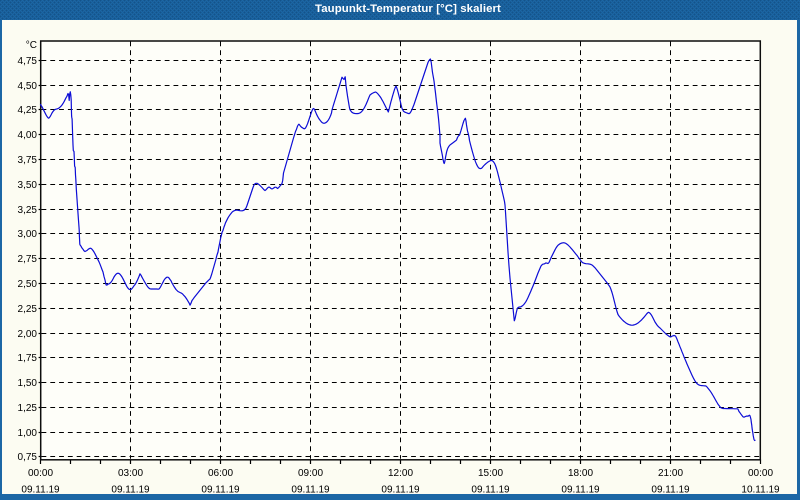 Image resolution: width=800 pixels, height=500 pixels. Describe the element at coordinates (28, 160) in the screenshot. I see `svg-text: 3,75` at that location.